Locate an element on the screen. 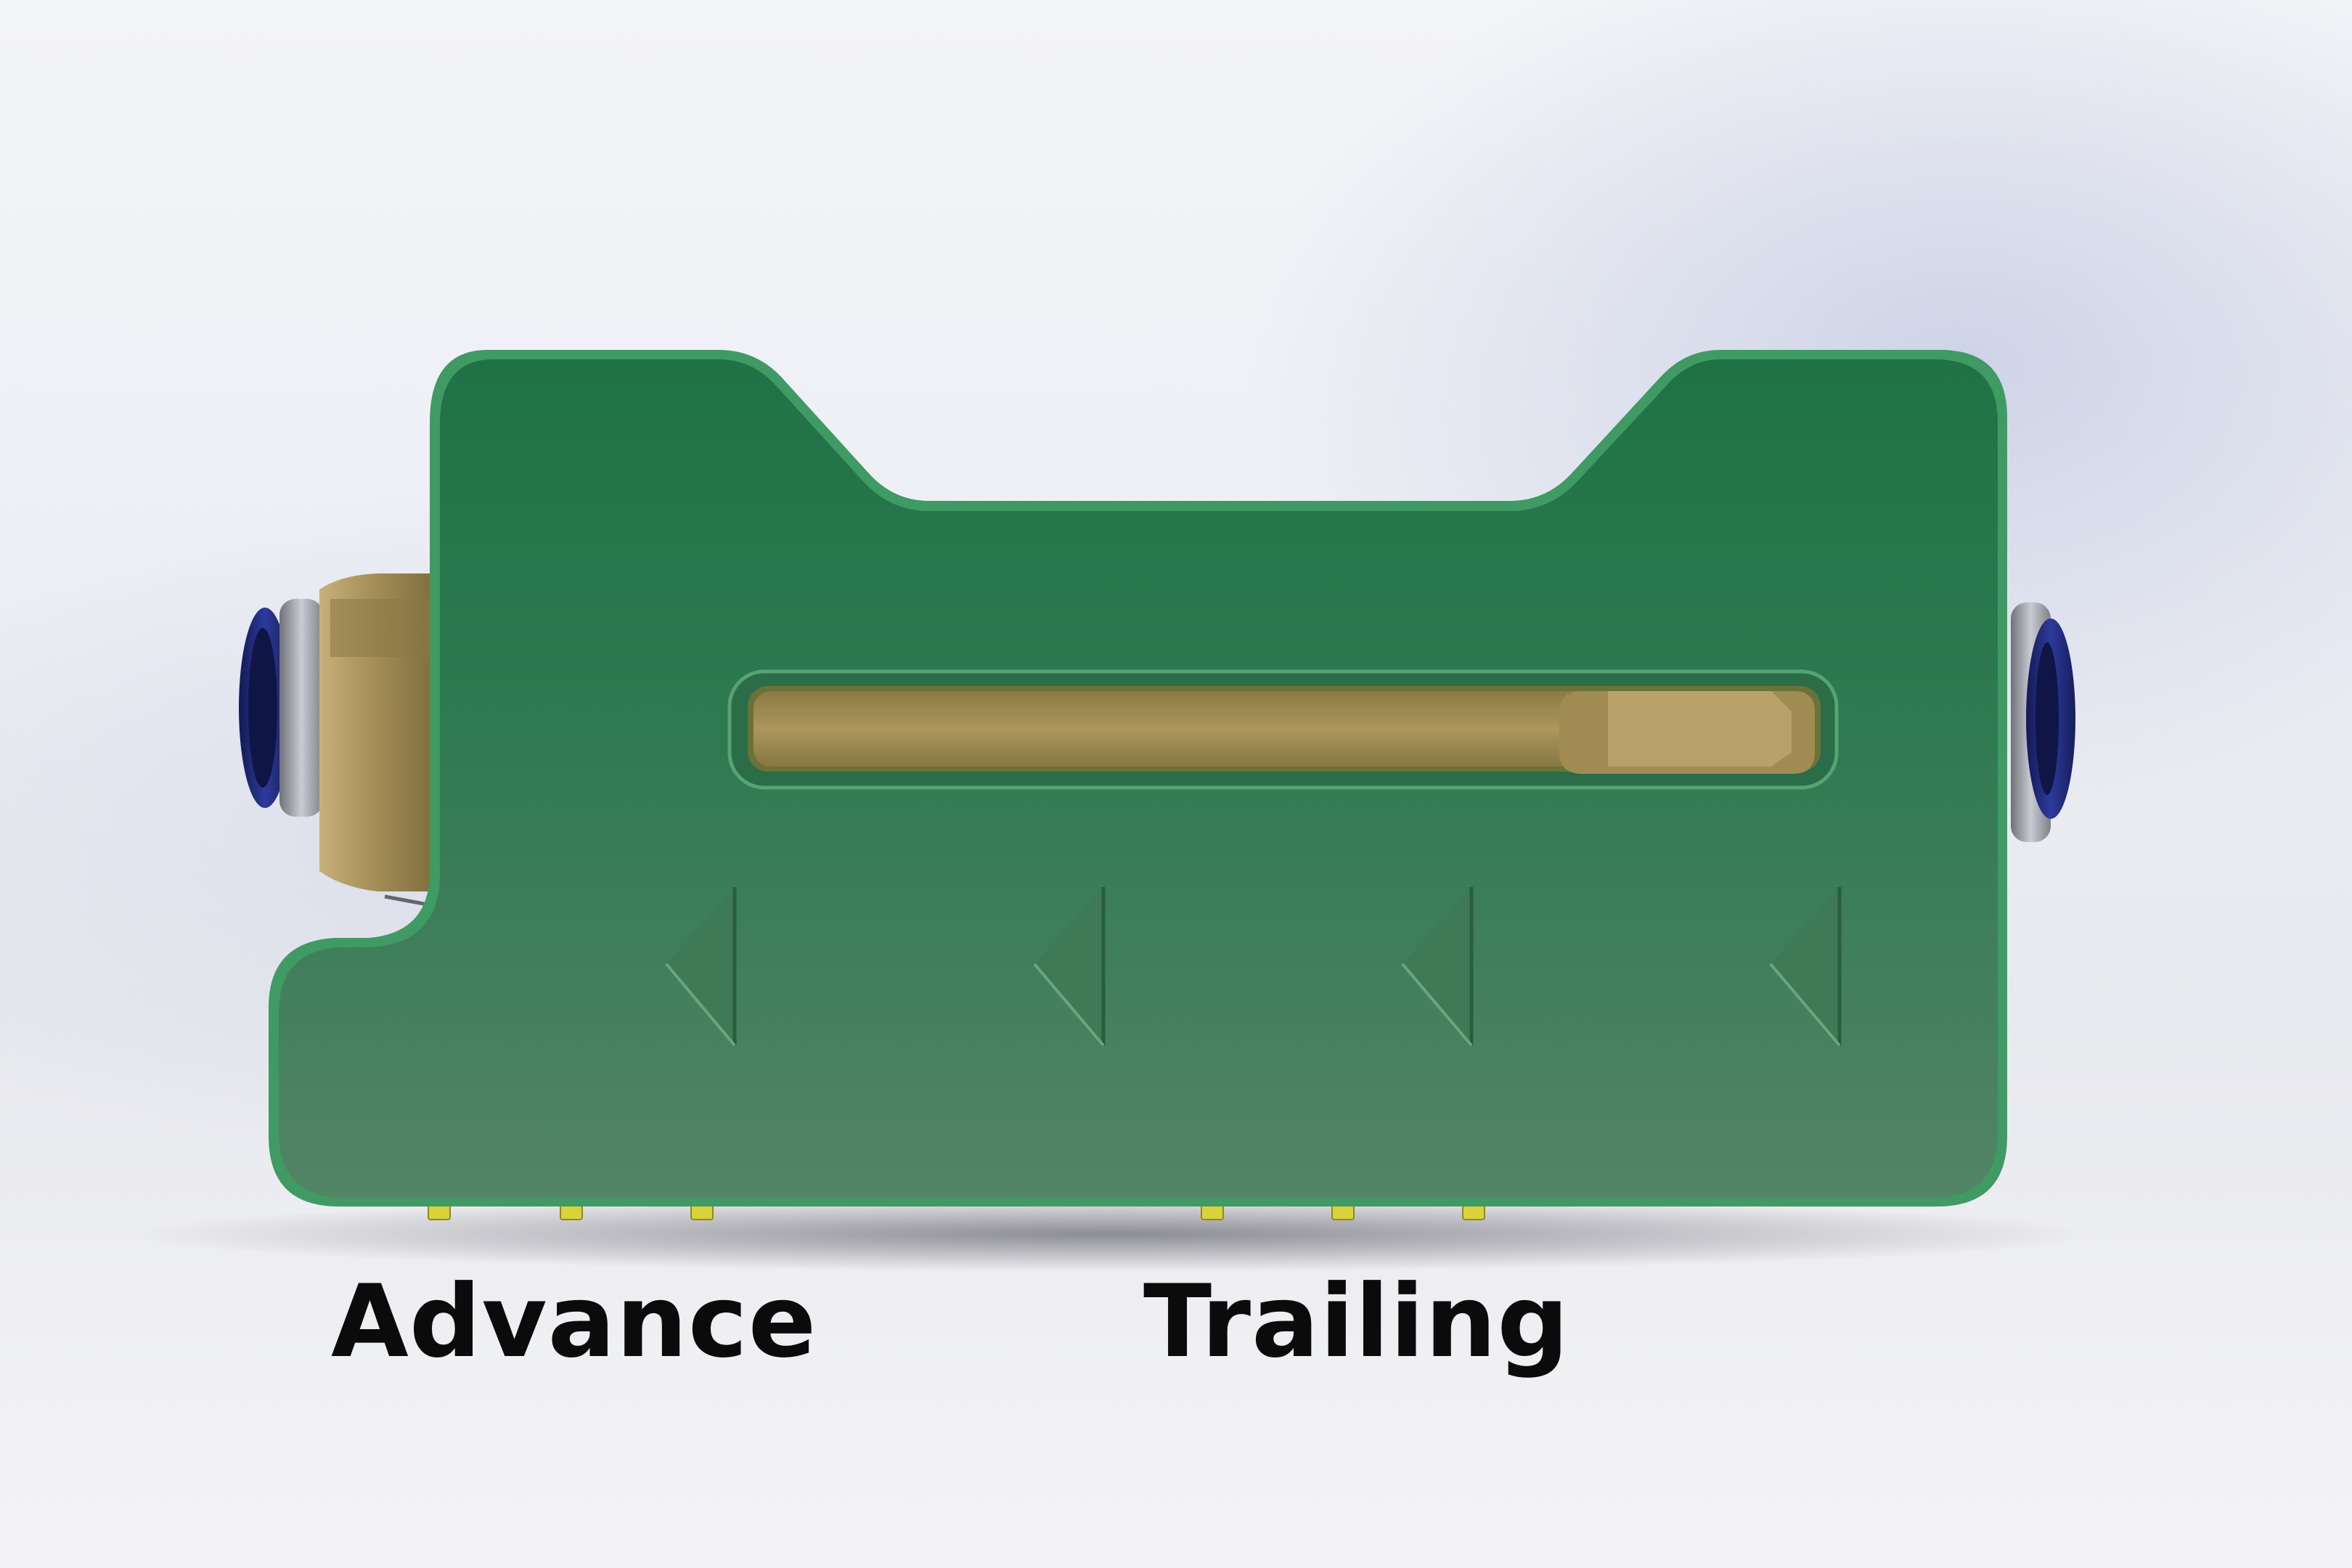 The height and width of the screenshot is (1568, 2352). slider-knob is located at coordinates (1687, 733).